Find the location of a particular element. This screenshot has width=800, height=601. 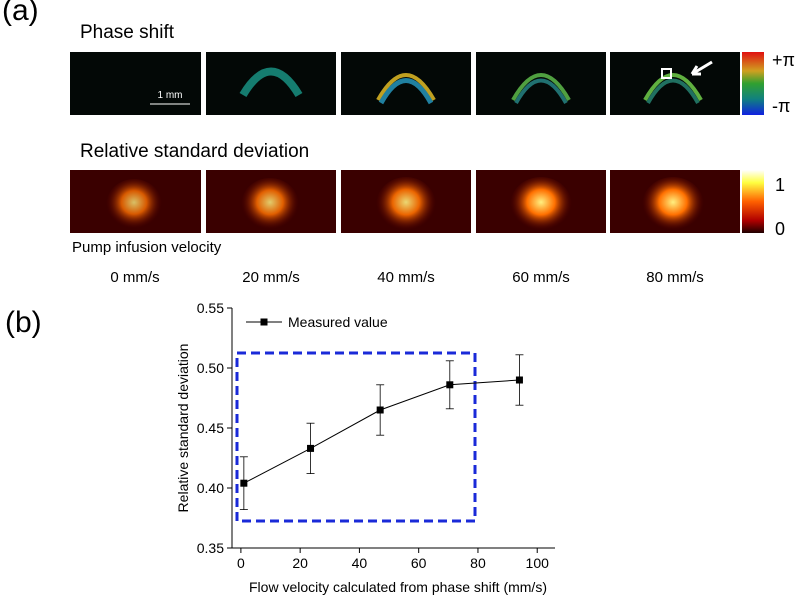

section-title: Relative standard deviation is located at coordinates (194, 151).